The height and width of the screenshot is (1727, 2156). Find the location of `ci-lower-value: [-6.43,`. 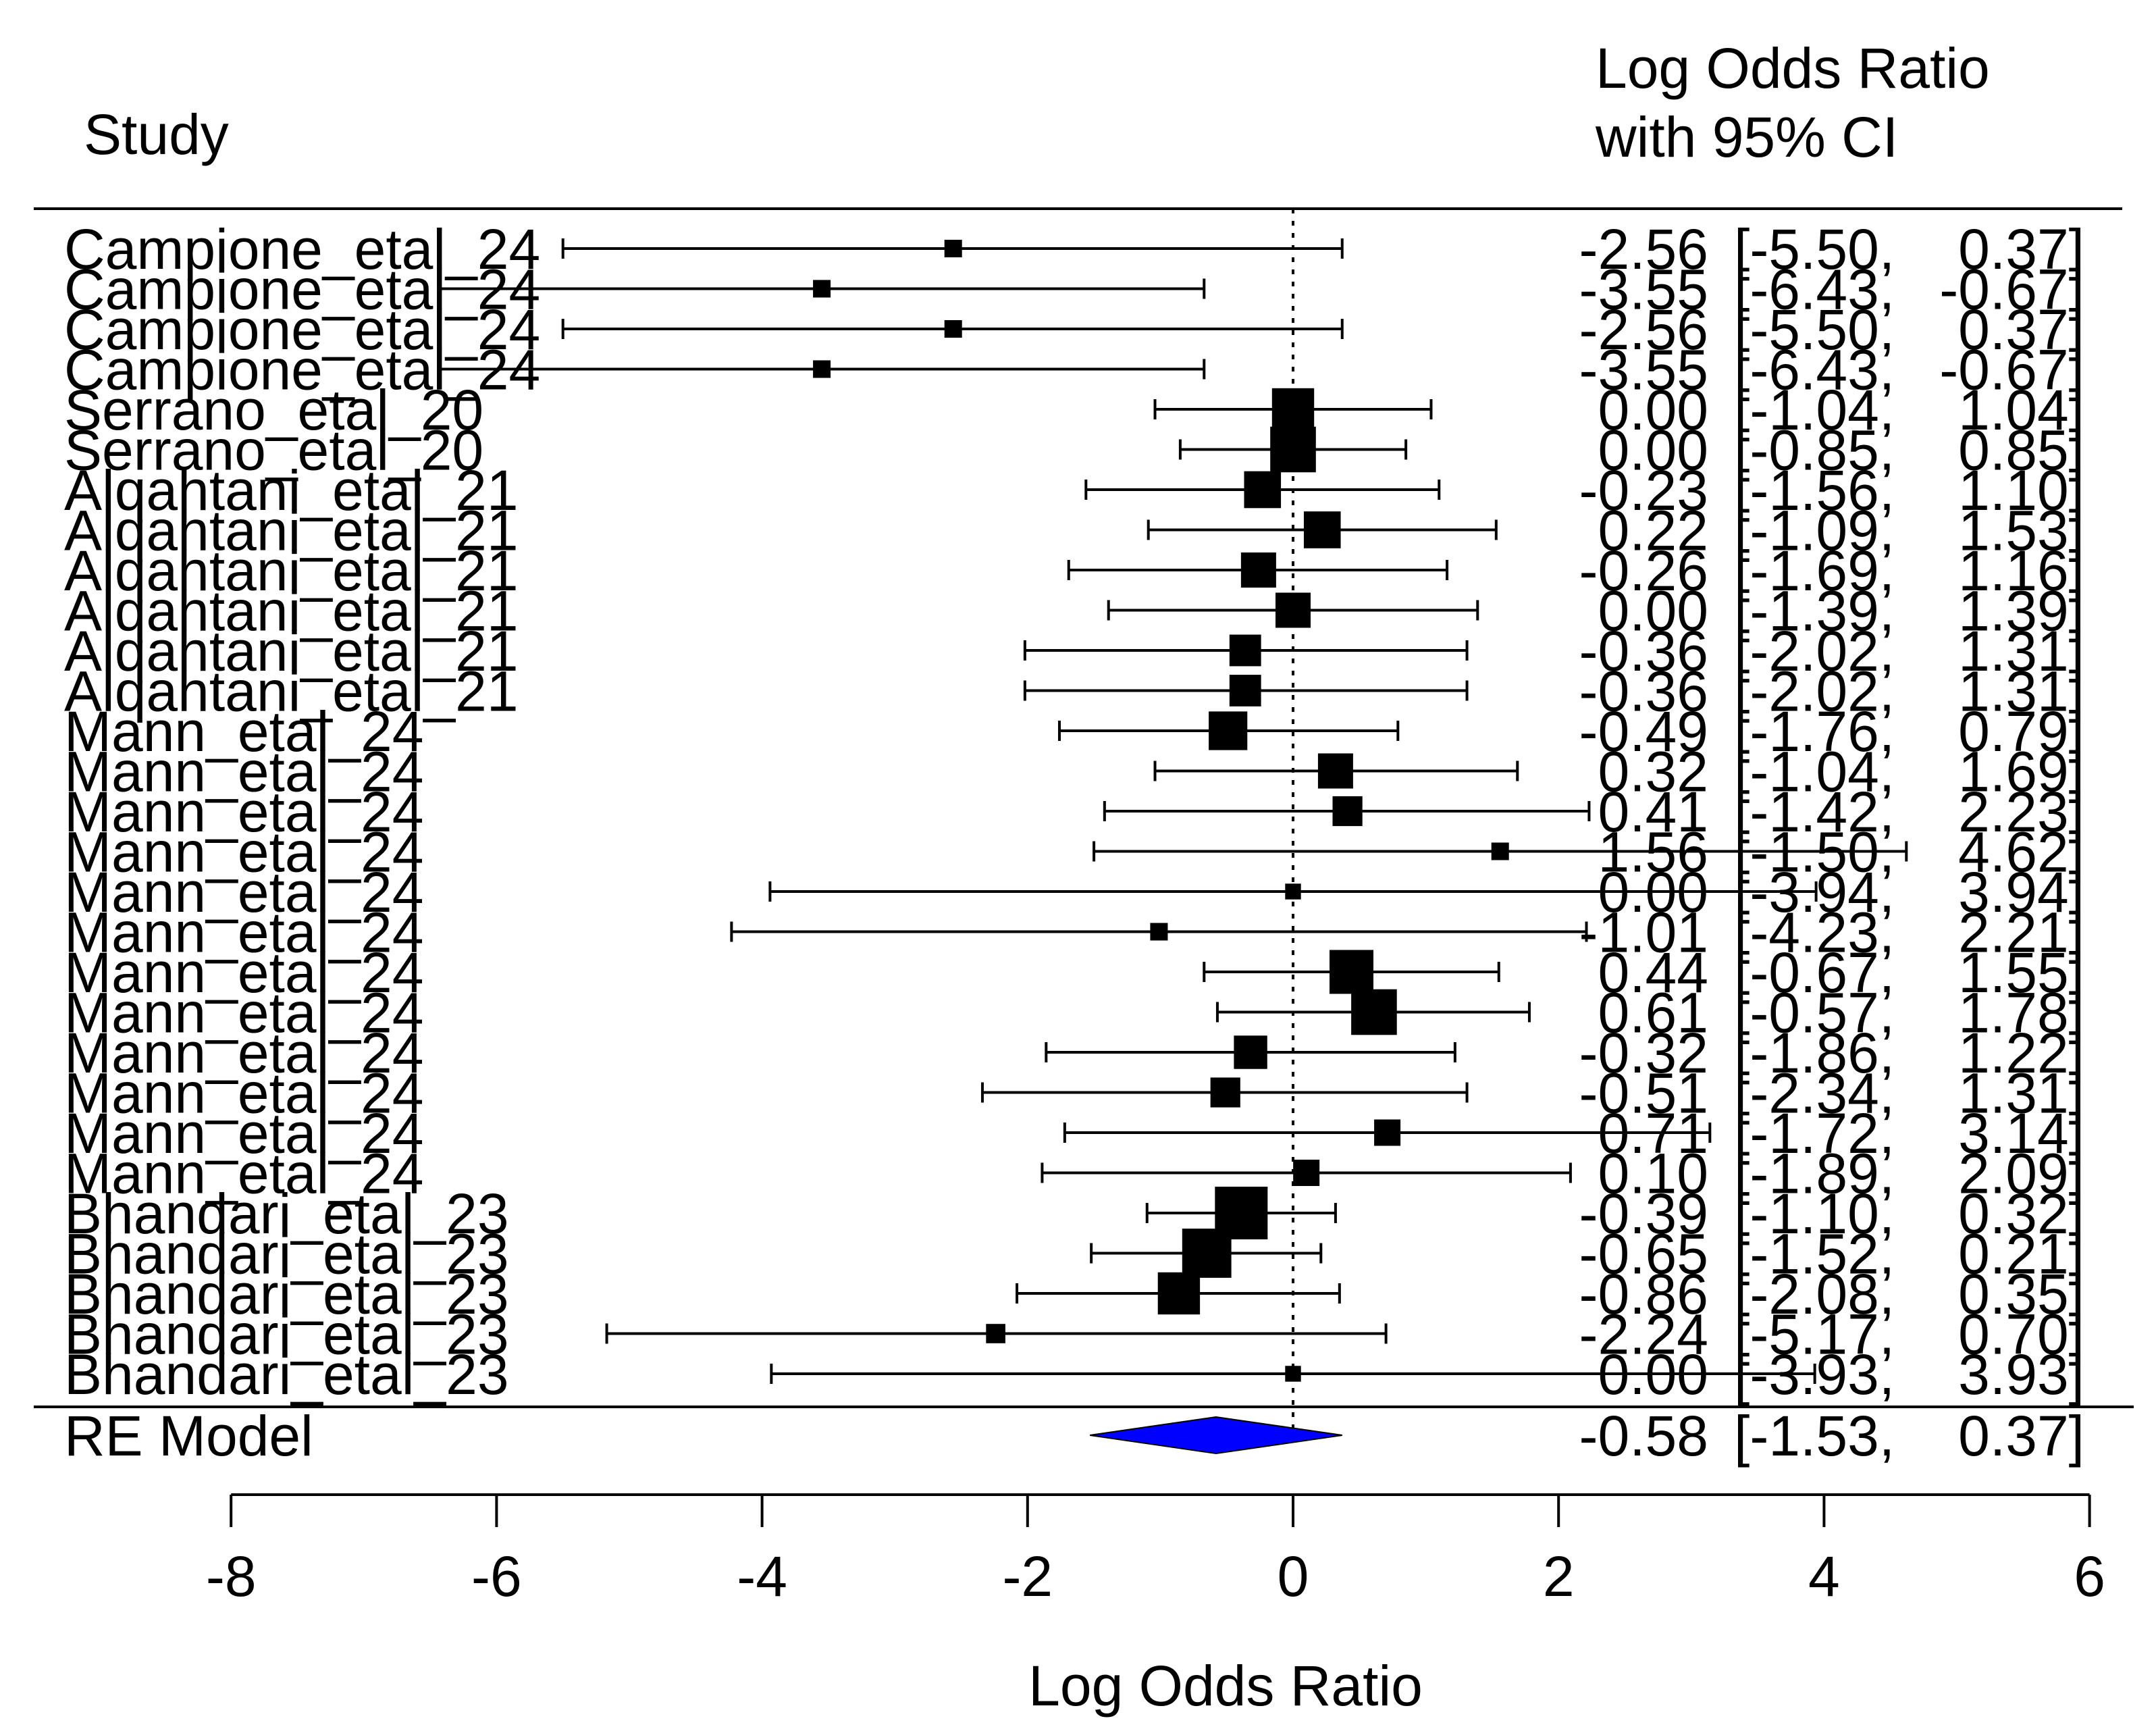

ci-lower-value: [-6.43, is located at coordinates (1815, 289).